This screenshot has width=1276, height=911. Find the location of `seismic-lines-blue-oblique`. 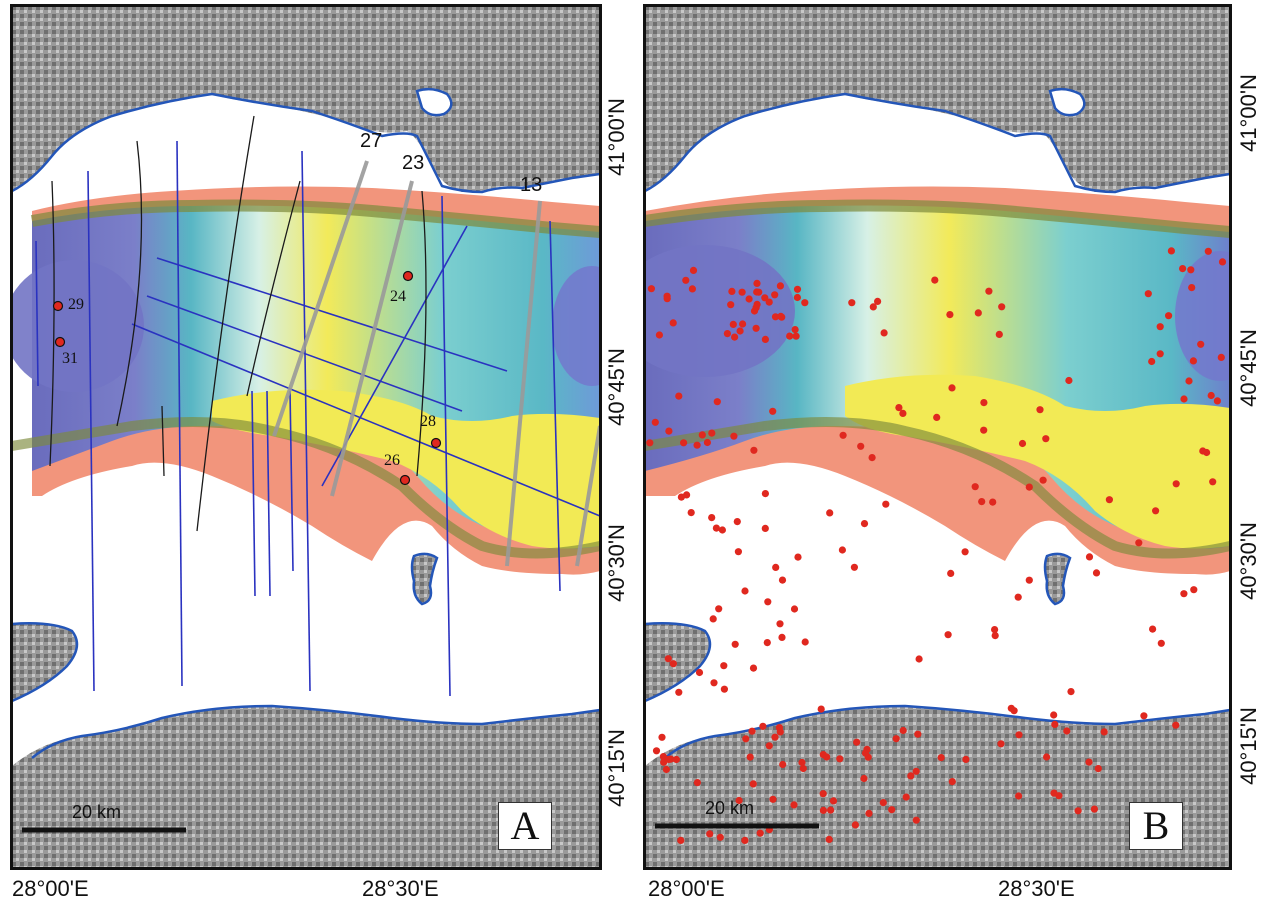

seismic-lines-blue-oblique is located at coordinates (365, 371).